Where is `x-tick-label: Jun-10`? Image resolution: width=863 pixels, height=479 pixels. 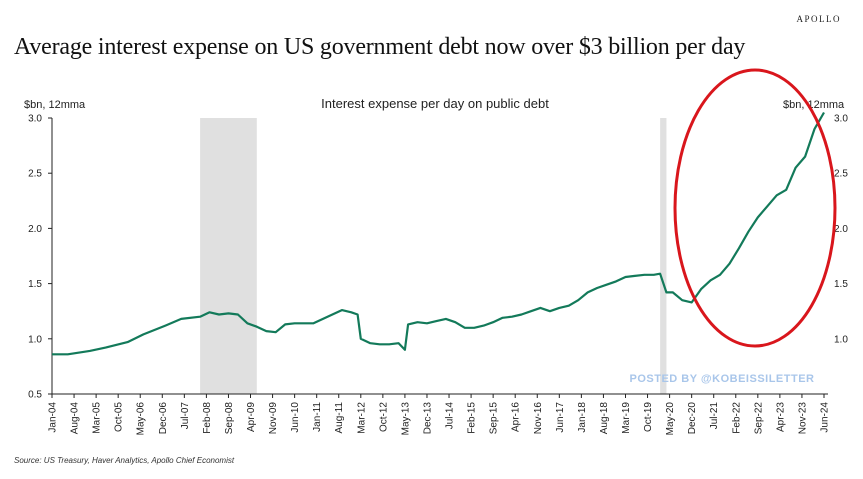 x-tick-label: Jun-10 is located at coordinates (295, 417).